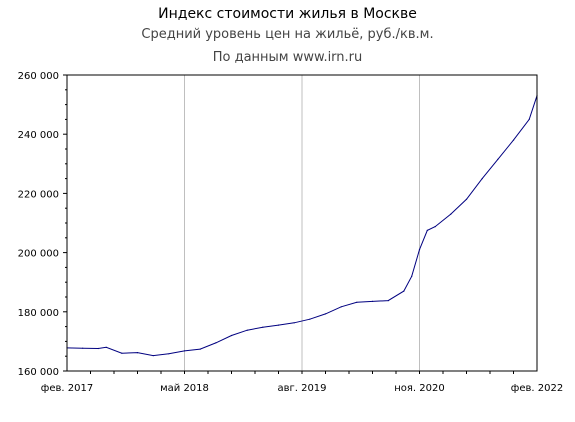 This screenshot has height=422, width=575. What do you see at coordinates (38, 76) in the screenshot?
I see `y-tick-label: 260 000` at bounding box center [38, 76].